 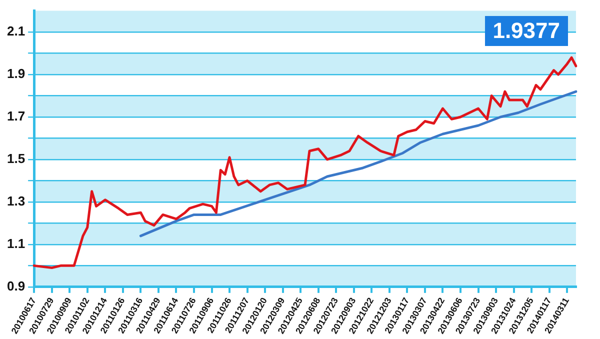 I want to click on y-tick-label: 1.9, so click(x=16, y=74).